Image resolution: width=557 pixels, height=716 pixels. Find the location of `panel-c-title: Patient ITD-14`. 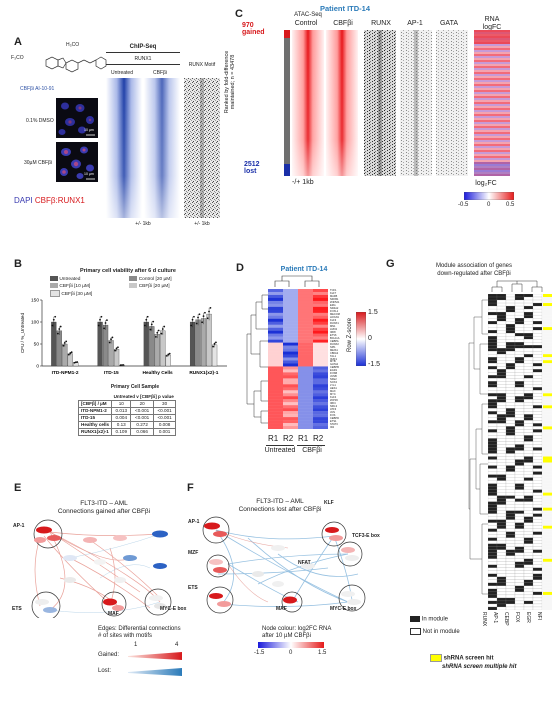

panel-c-title: Patient ITD-14 is located at coordinates (344, 8).